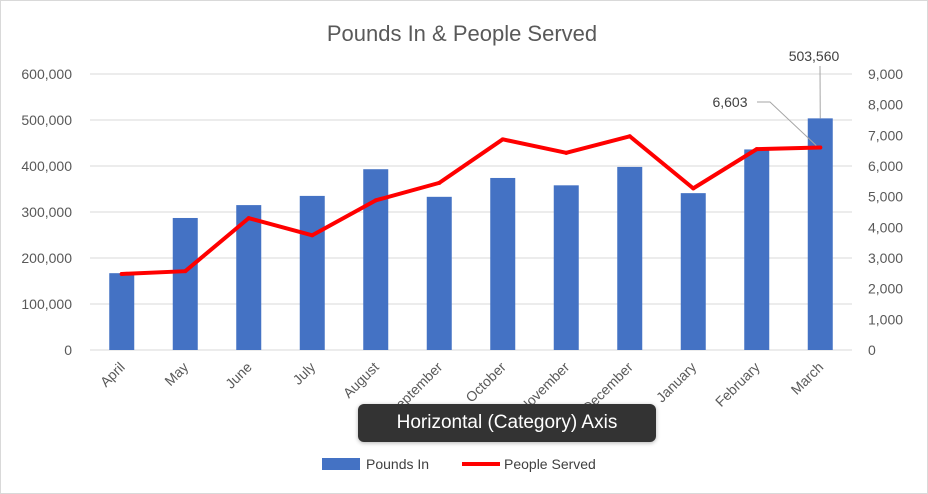 This screenshot has width=928, height=494. I want to click on left-axis-tick-label: 300,000, so click(46, 212).